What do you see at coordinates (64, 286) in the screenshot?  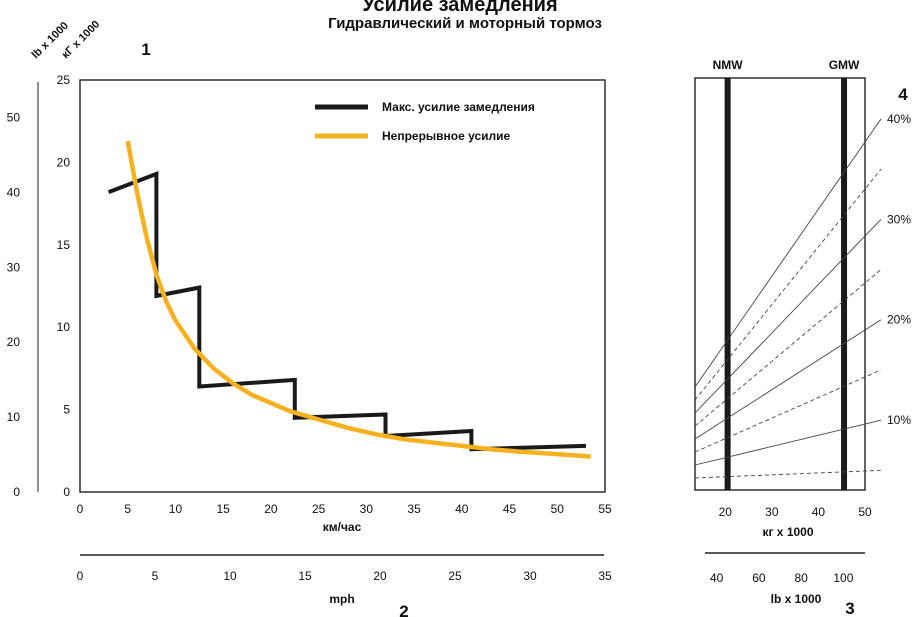 I see `y-ticks-kg: 0 5 10 15 20 25` at bounding box center [64, 286].